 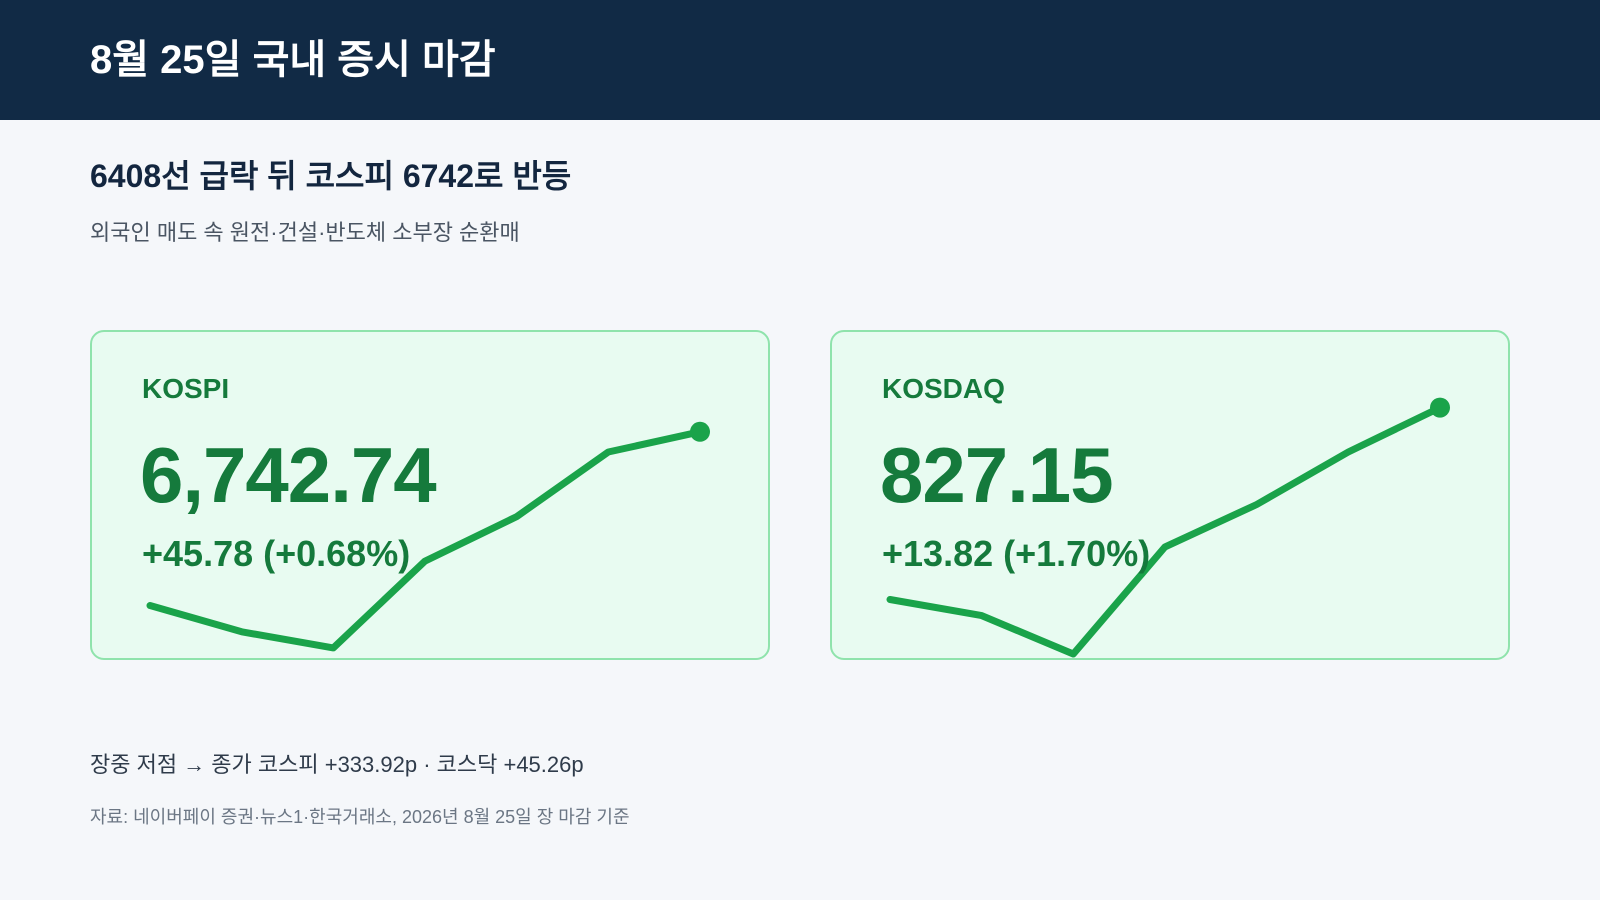 What do you see at coordinates (186, 388) in the screenshot?
I see `kospi-label: KOSPI` at bounding box center [186, 388].